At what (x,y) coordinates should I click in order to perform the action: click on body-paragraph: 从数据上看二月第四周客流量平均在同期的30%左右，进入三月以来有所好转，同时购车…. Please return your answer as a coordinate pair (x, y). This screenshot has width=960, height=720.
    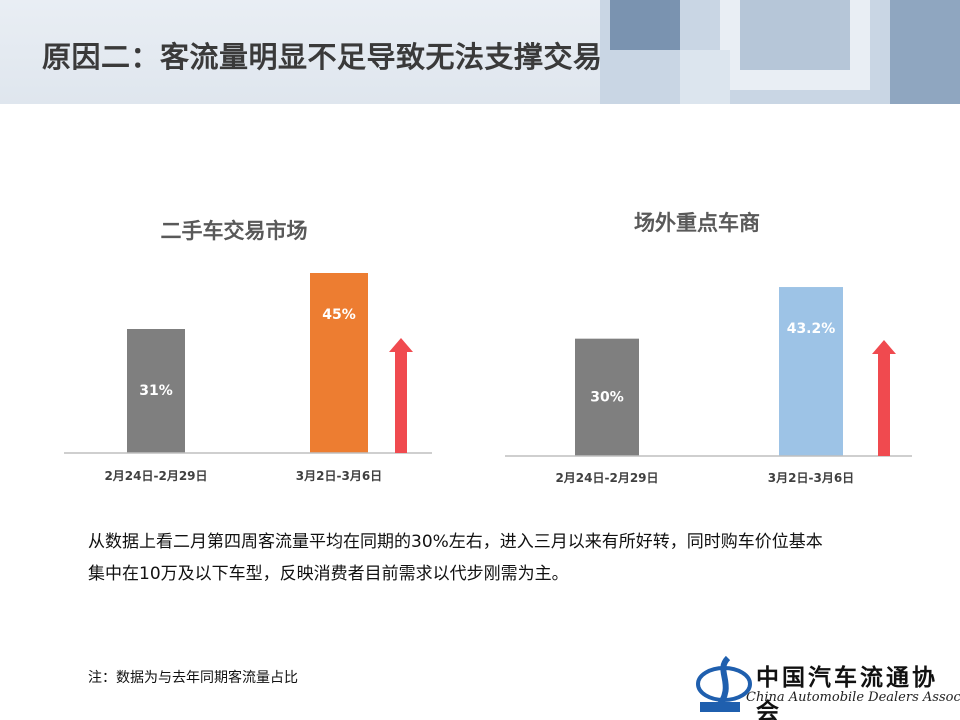
    Looking at the image, I should click on (488, 558).